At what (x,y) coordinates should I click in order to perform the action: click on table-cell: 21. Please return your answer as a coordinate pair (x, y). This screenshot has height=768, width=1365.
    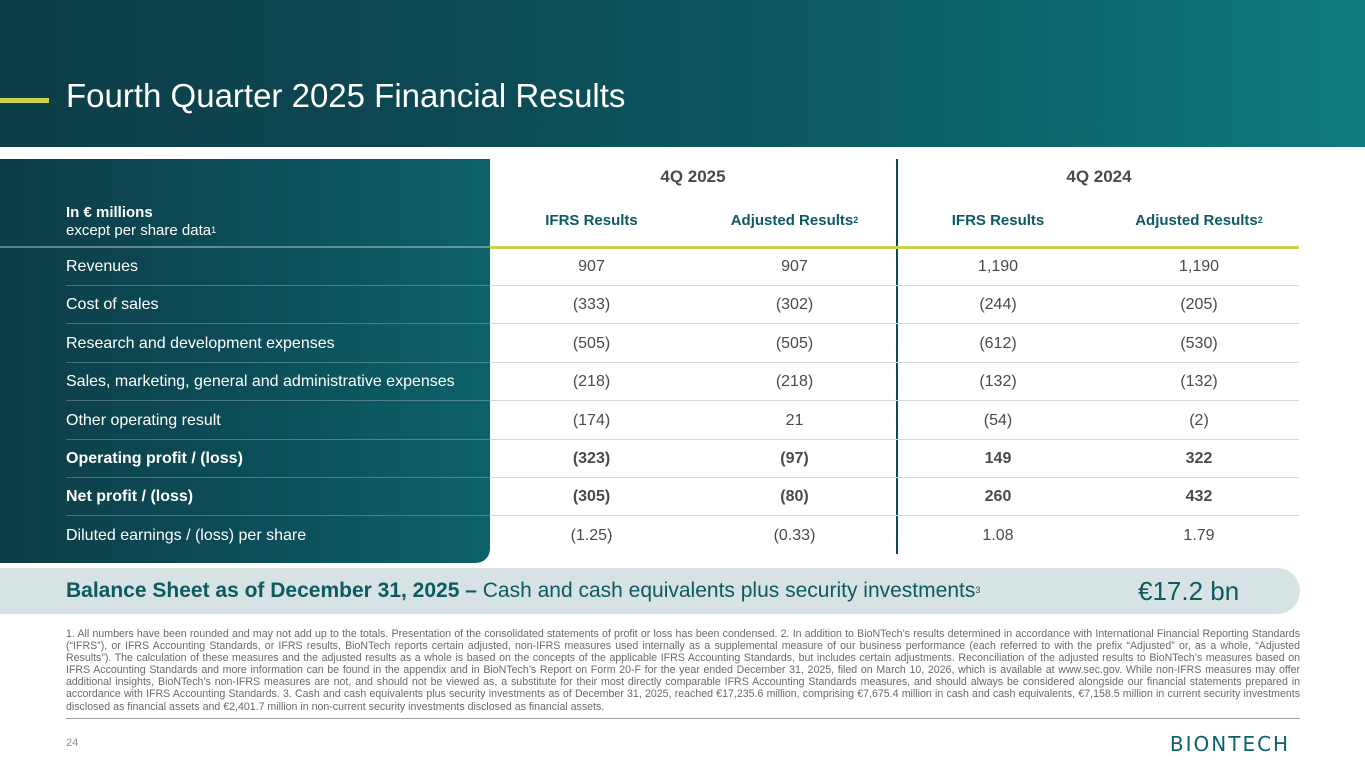
    Looking at the image, I should click on (794, 420).